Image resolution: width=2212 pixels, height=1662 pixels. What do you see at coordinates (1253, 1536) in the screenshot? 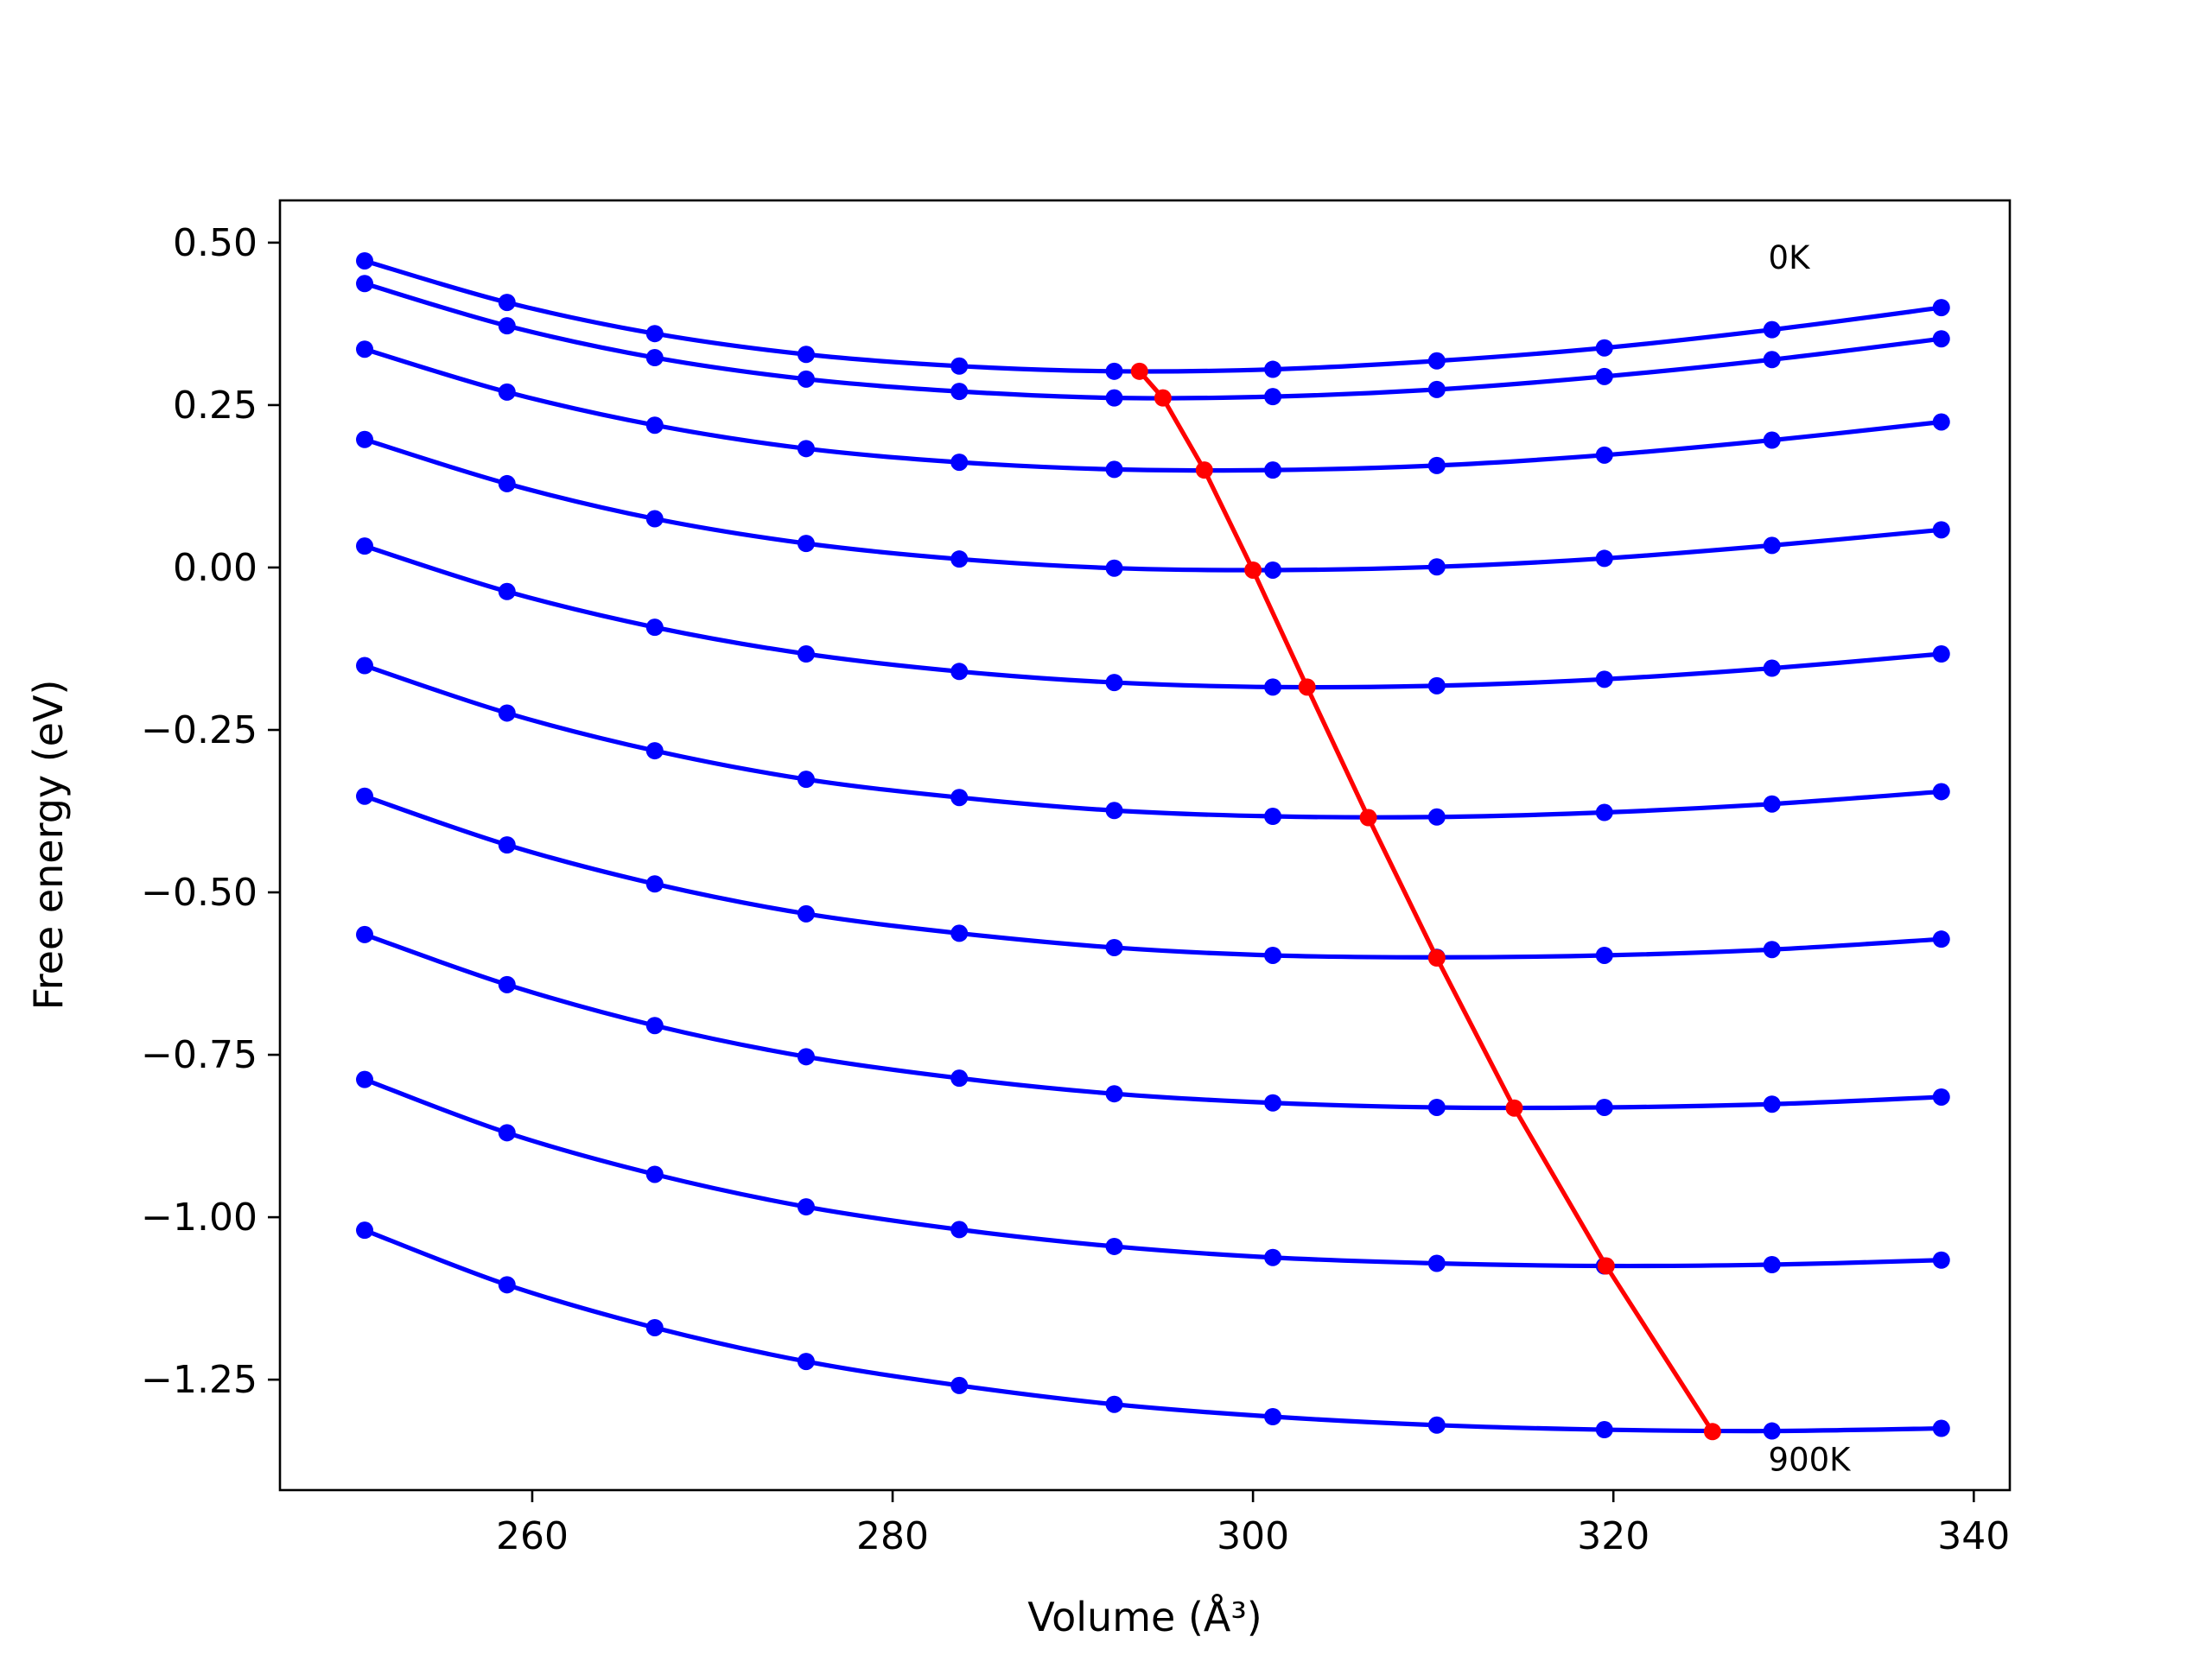
I see `x-tick-label-3: 300` at bounding box center [1253, 1536].